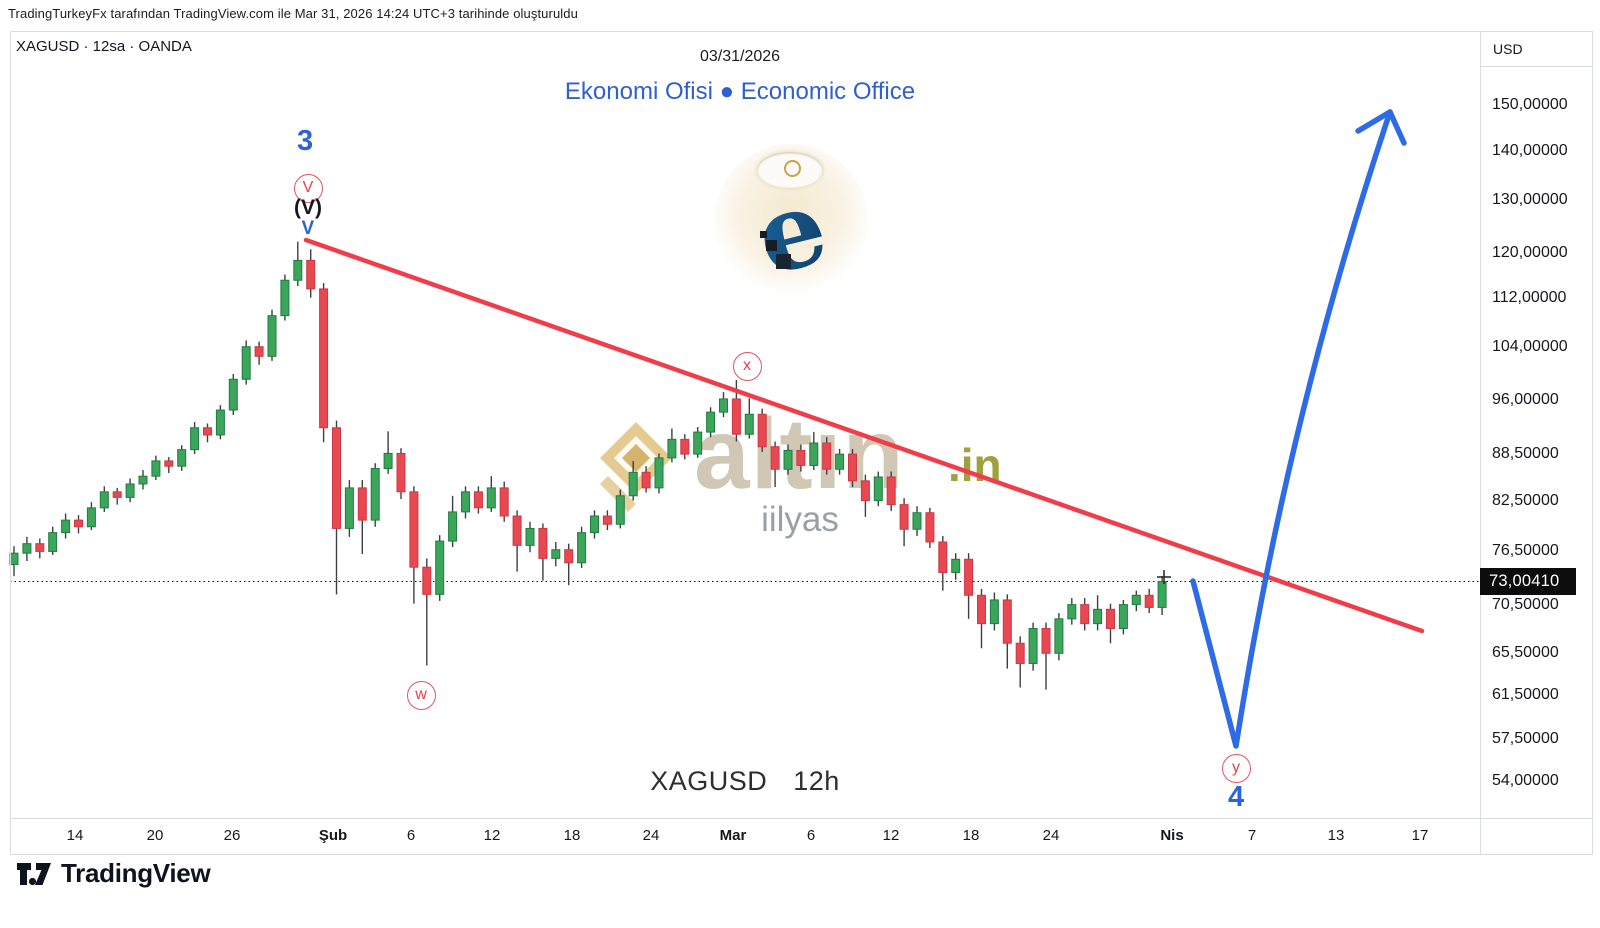  What do you see at coordinates (1530, 252) in the screenshot?
I see `price-axis-label: 120,00000` at bounding box center [1530, 252].